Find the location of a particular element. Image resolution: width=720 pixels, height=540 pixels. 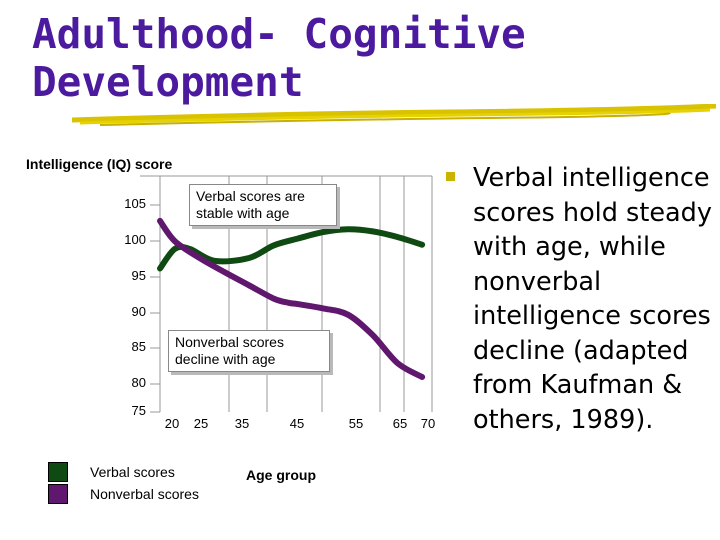

legend-item-verbal: Verbal scores is located at coordinates (158, 473).